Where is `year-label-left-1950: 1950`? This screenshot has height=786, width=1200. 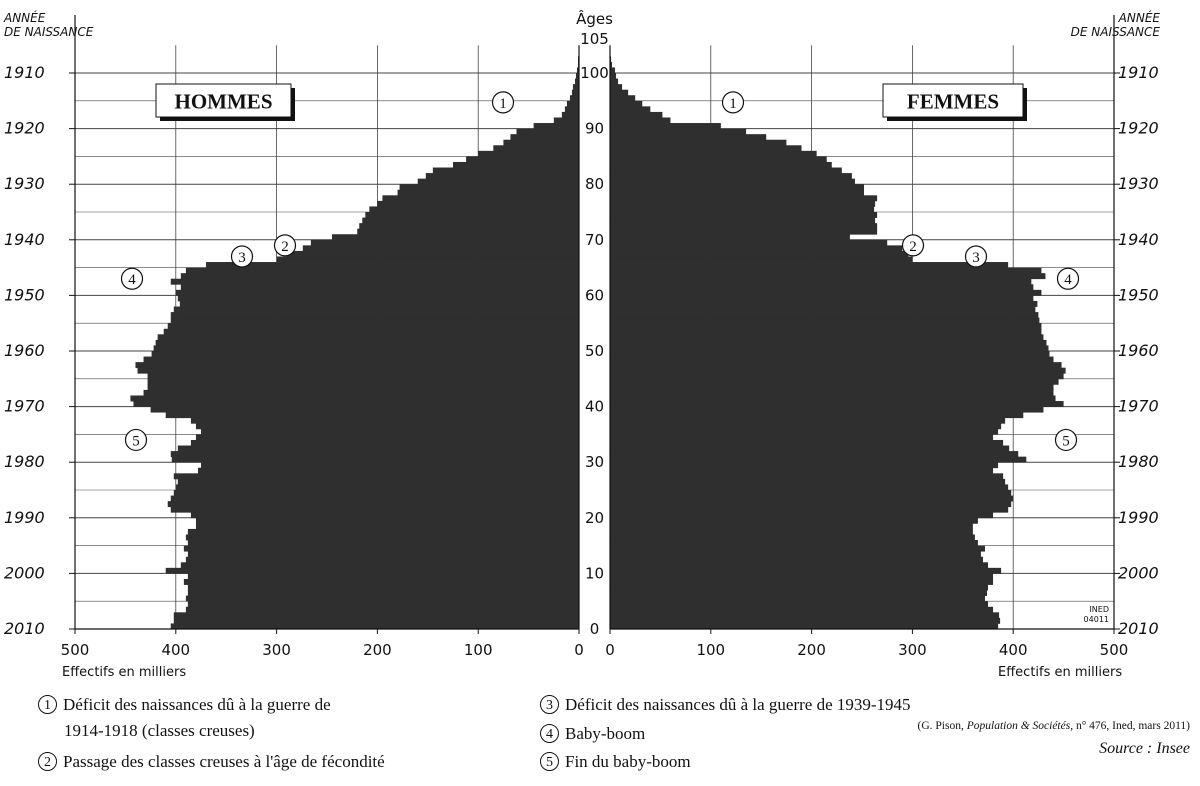 year-label-left-1950: 1950 is located at coordinates (24, 294).